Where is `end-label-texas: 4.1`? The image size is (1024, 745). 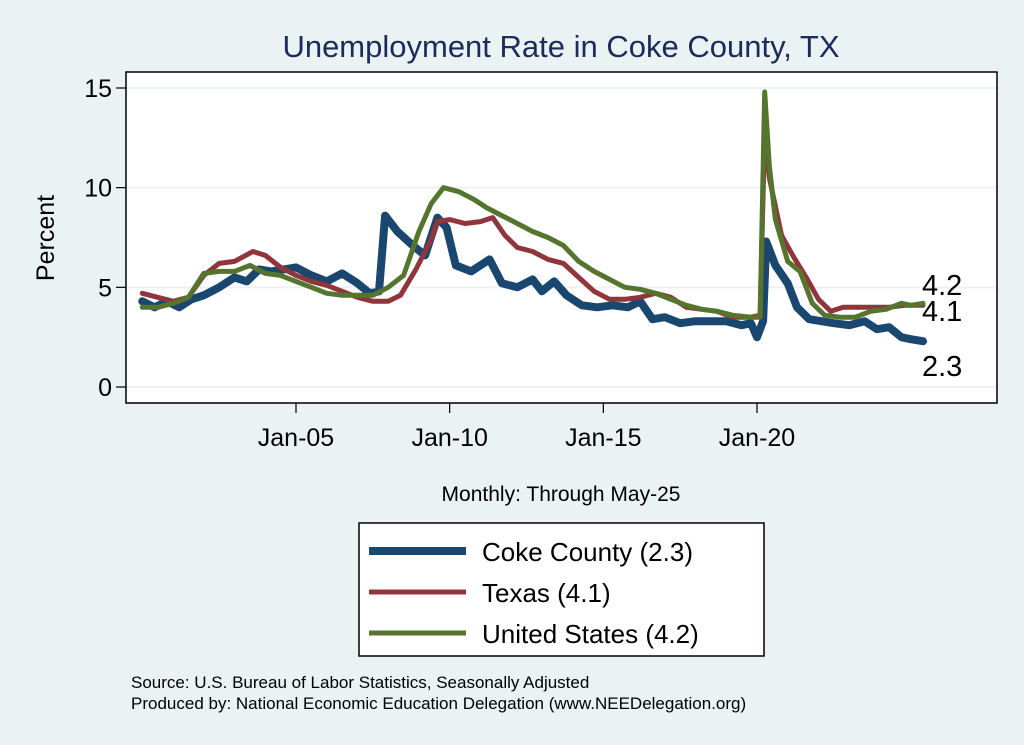 end-label-texas: 4.1 is located at coordinates (942, 312).